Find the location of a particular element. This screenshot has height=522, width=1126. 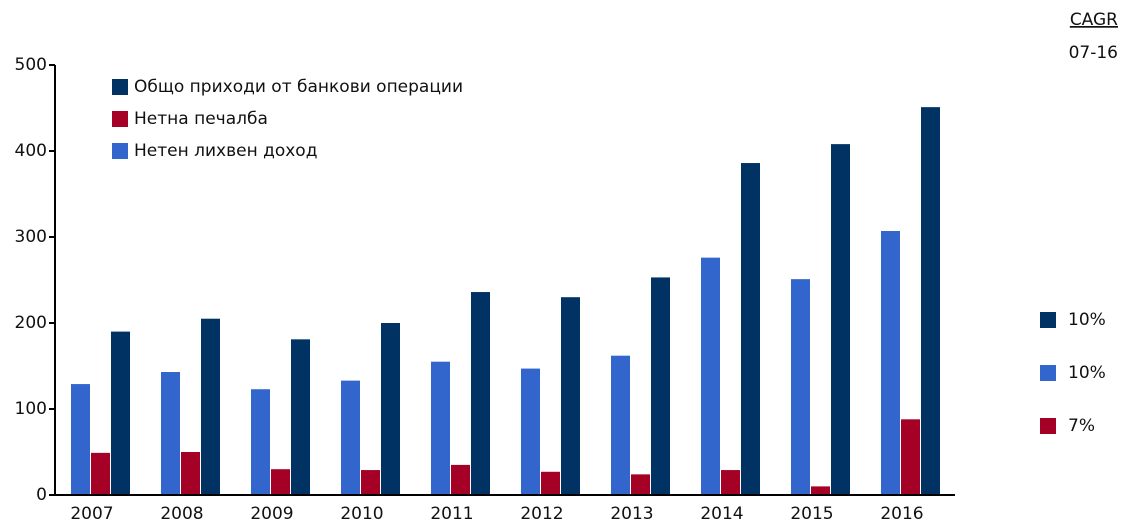

x-tick-label: 2012 is located at coordinates (541, 513).